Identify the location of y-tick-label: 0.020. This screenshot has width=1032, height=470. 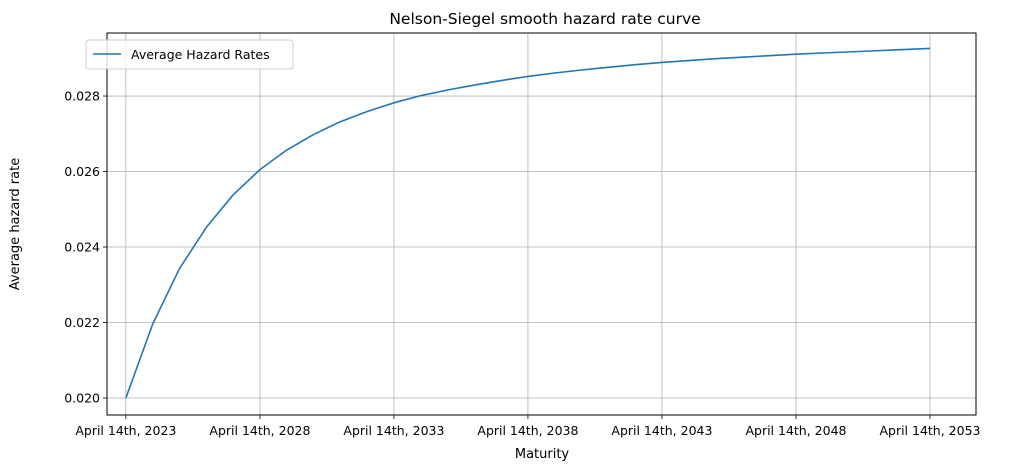
(82, 398).